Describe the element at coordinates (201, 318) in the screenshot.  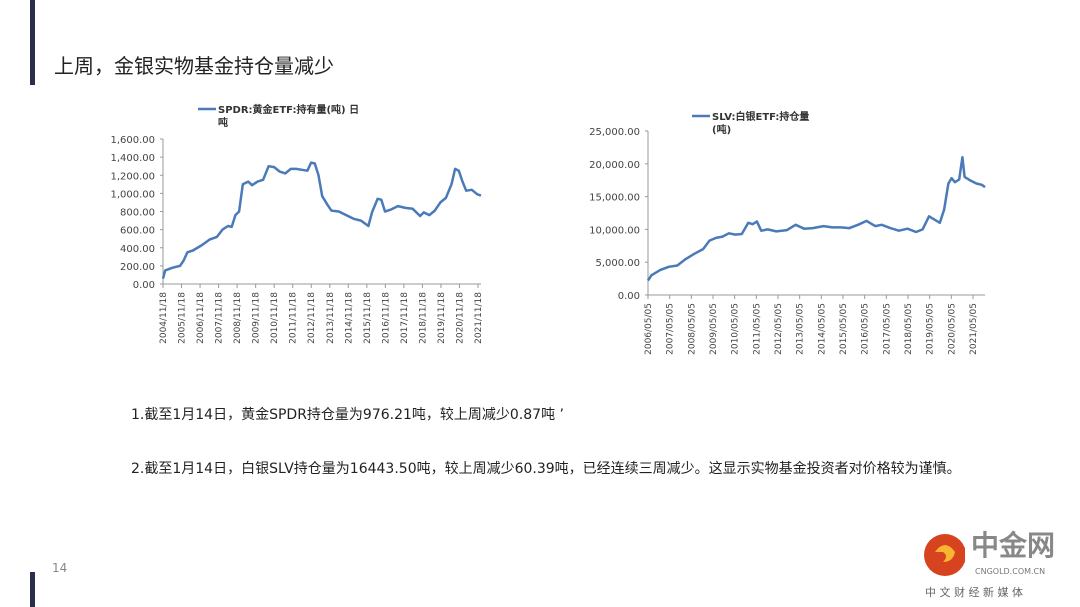
I see `x-tick-label: 2006/11/18` at that location.